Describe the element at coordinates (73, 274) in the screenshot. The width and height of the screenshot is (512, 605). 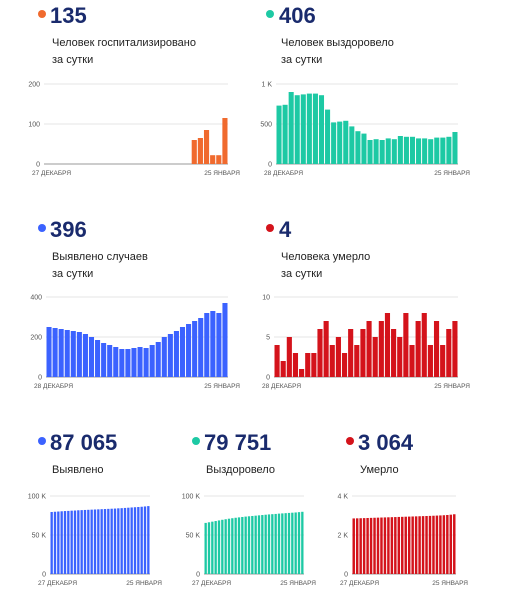
I see `cases-daily-label-line2: за сутки` at that location.